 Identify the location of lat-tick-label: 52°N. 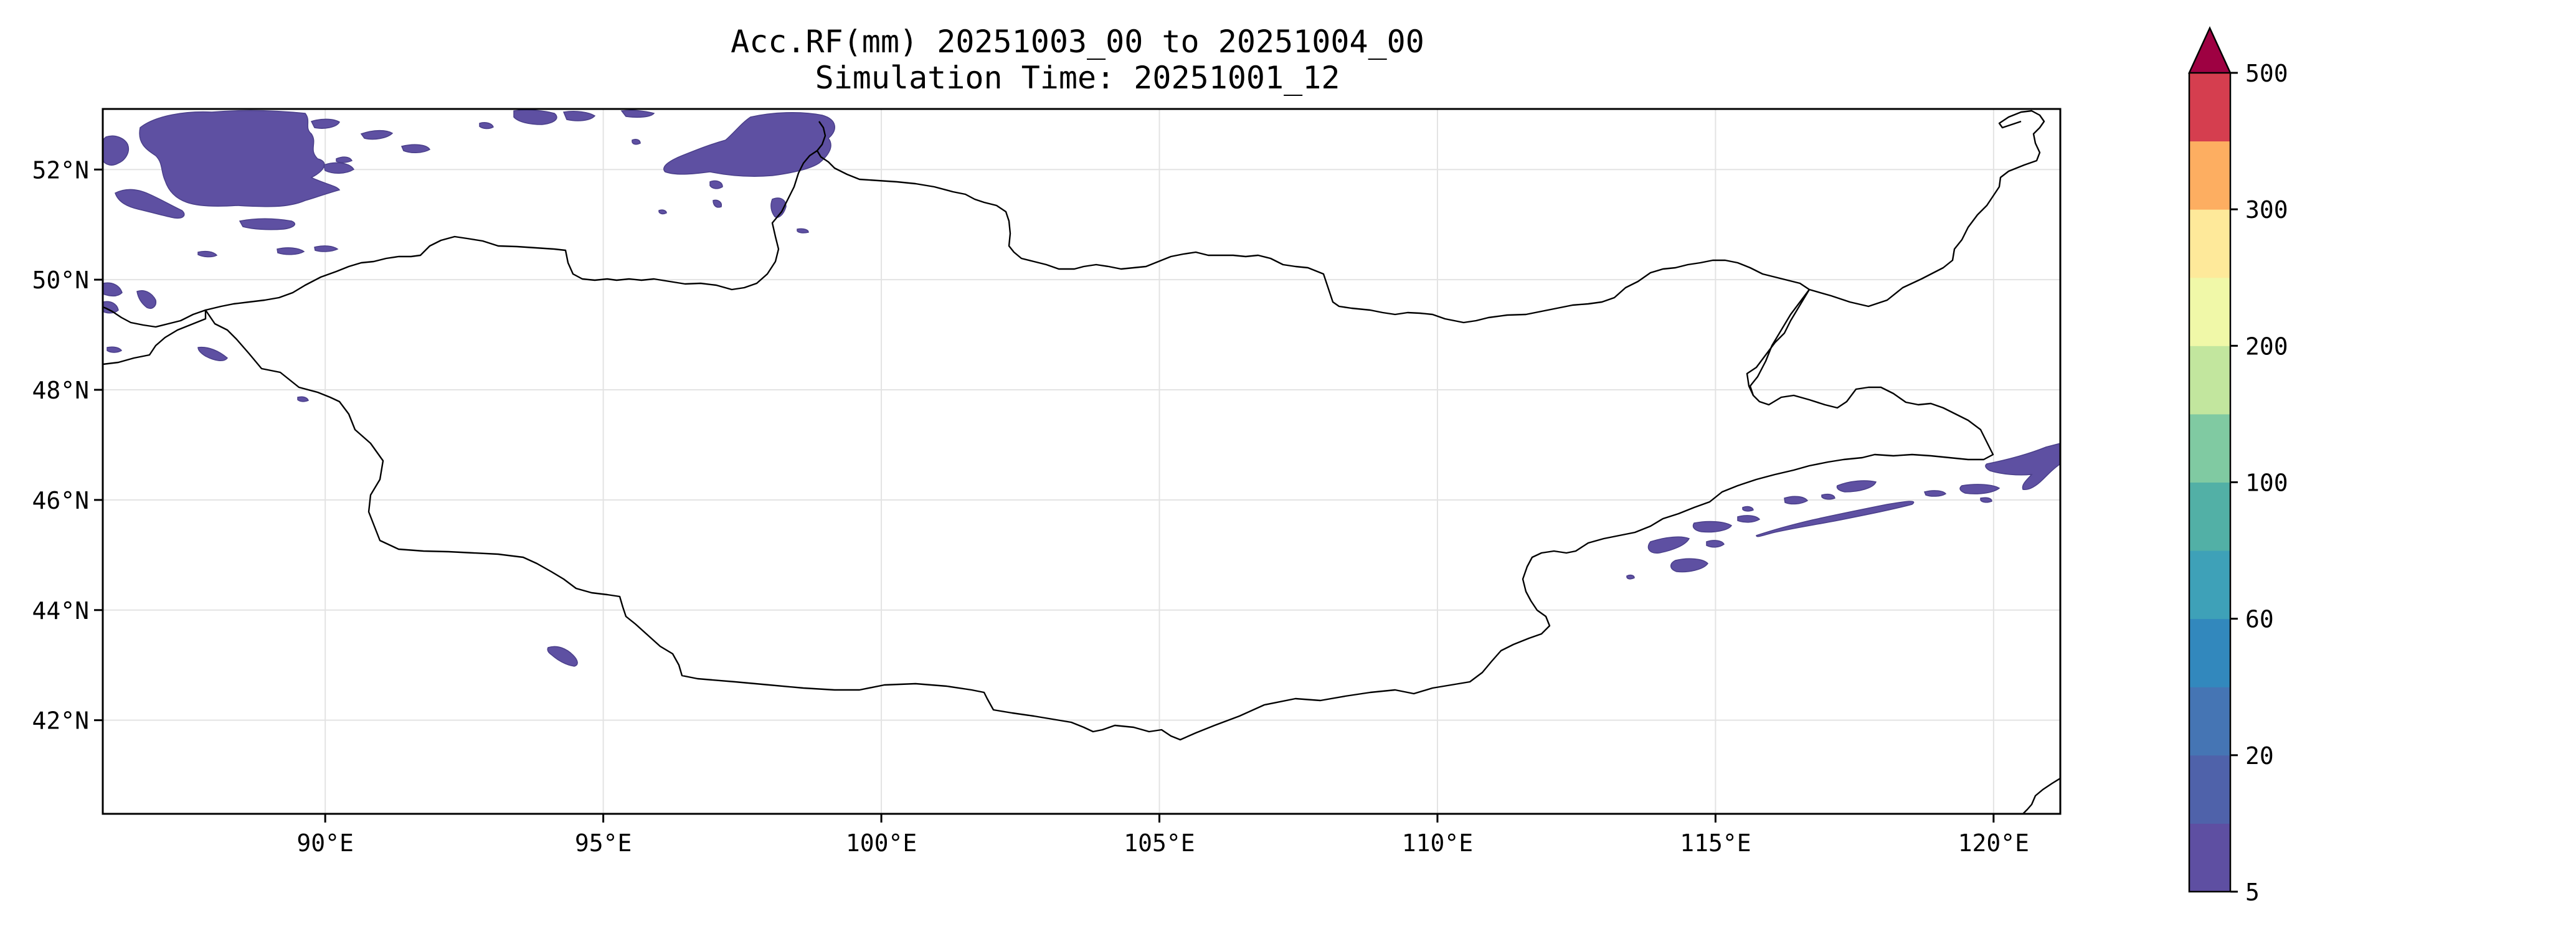
(60, 170).